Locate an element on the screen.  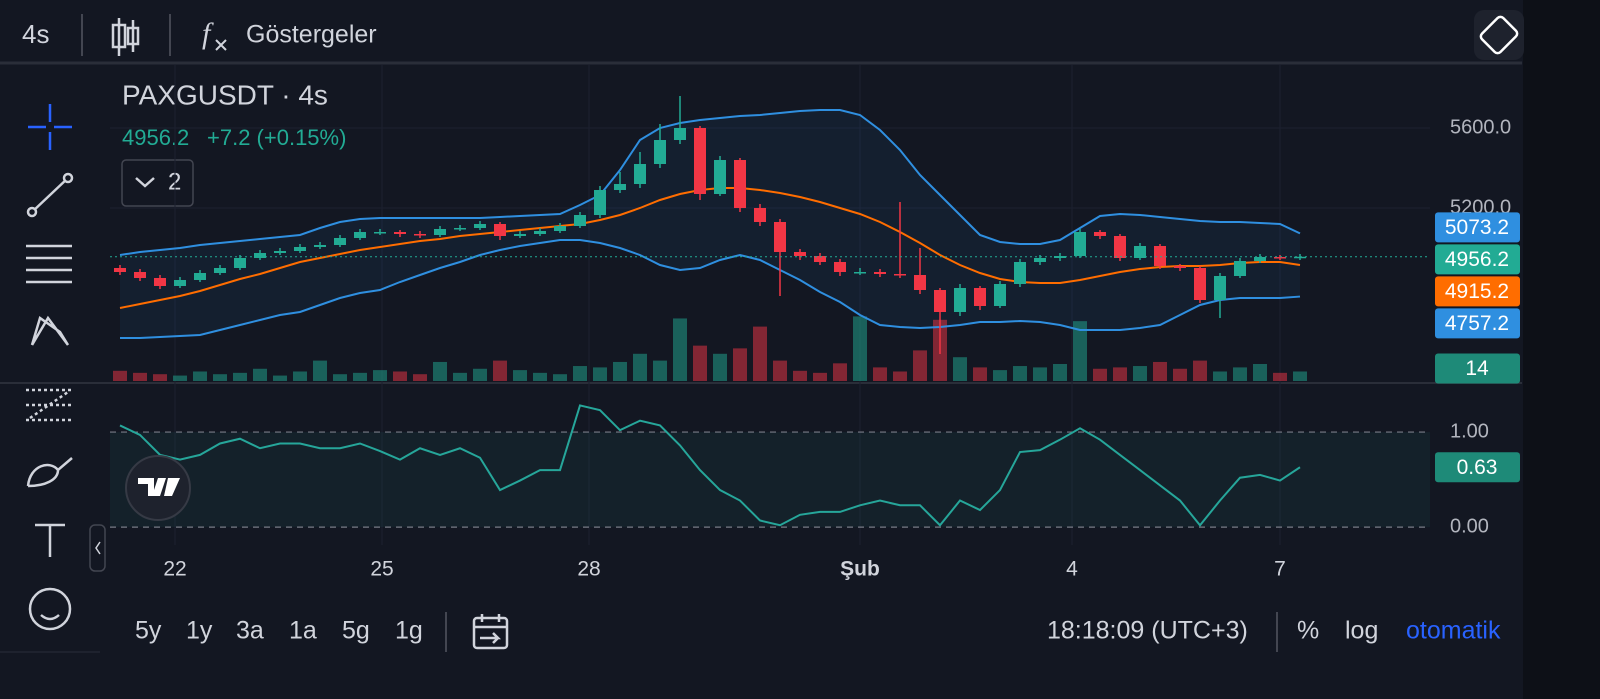
brush-tool is located at coordinates (49, 472).